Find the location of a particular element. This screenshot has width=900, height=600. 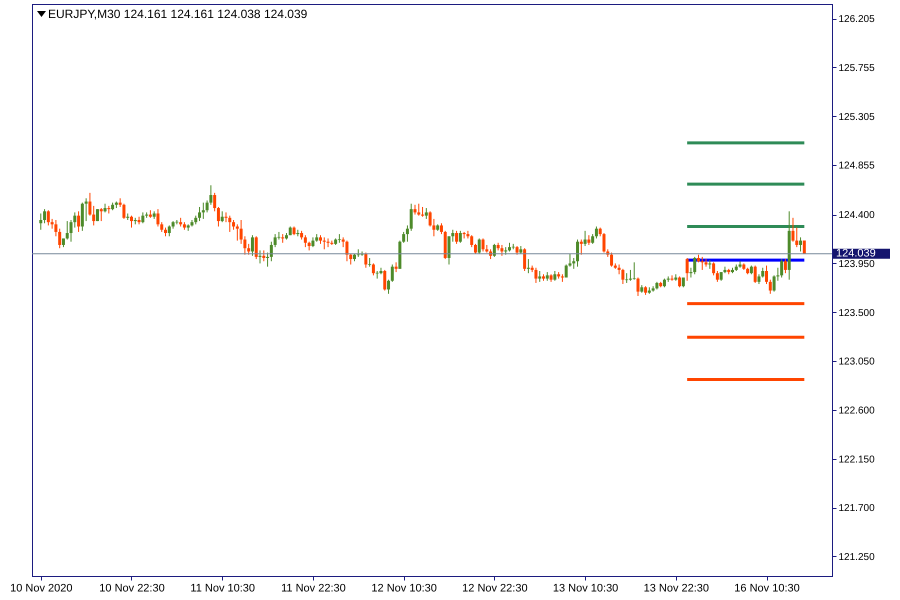

x-tick-label: 12 Nov 10:30 is located at coordinates (404, 588).